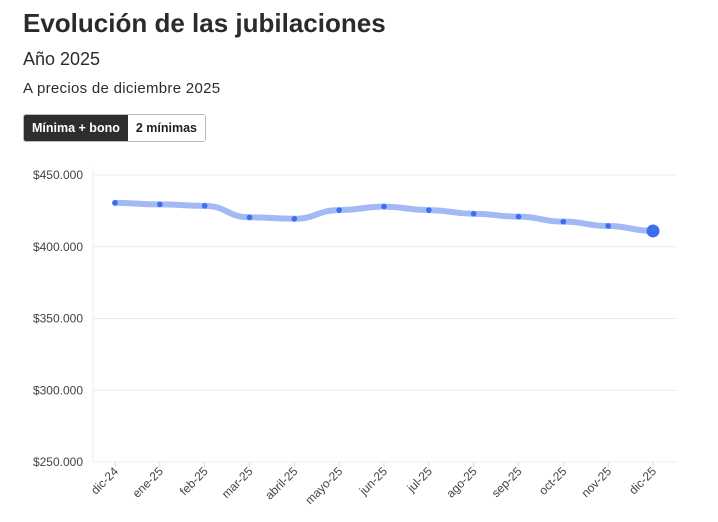 The image size is (718, 522). Describe the element at coordinates (166, 128) in the screenshot. I see `toggle-2-minimas: 2 mínimas` at that location.